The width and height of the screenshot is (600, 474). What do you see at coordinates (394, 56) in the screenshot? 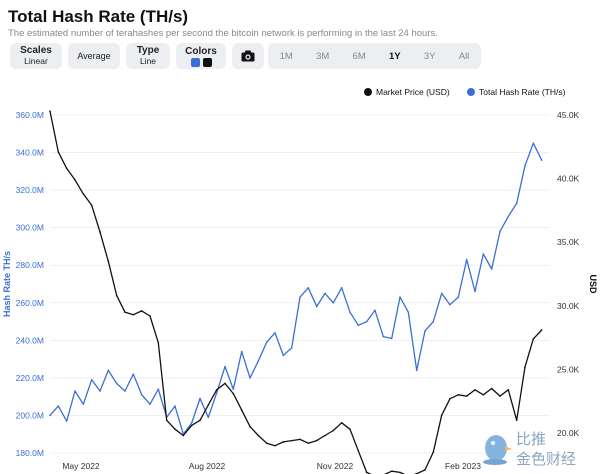
I see `range-1y-button: 1Y` at bounding box center [394, 56].